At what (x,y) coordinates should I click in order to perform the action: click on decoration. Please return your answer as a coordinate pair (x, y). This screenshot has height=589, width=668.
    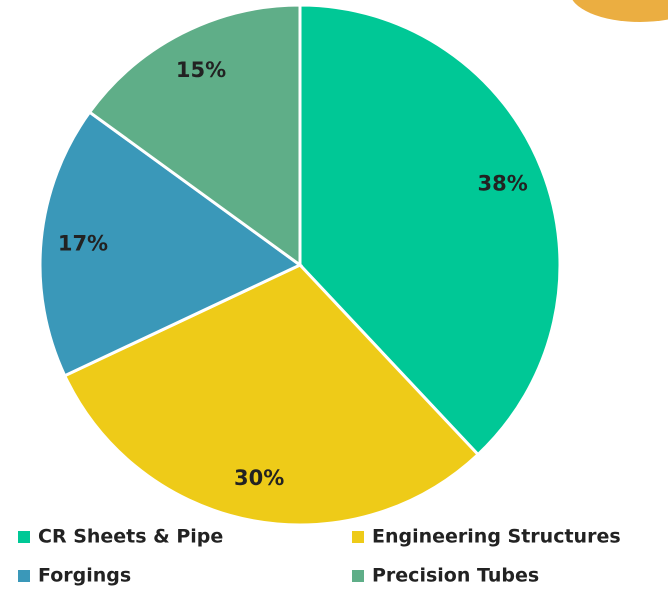
    Looking at the image, I should click on (620, 11).